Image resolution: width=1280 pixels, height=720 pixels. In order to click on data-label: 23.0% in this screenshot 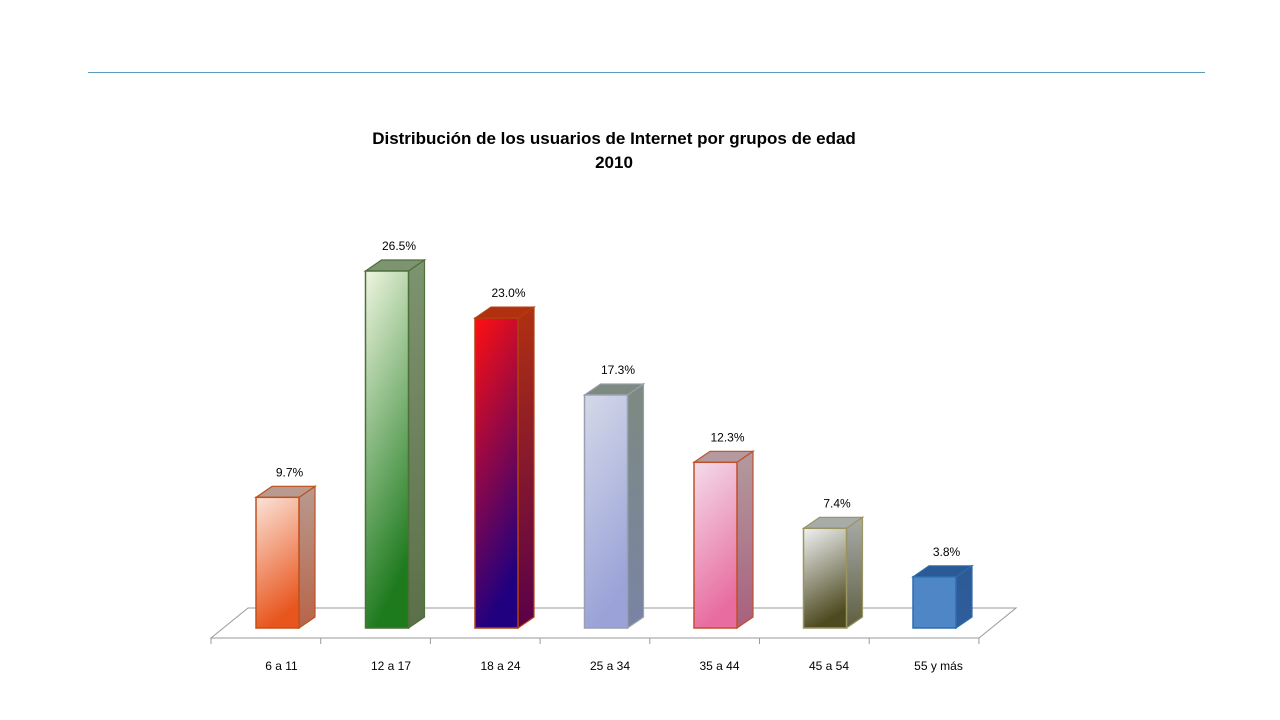, I will do `click(508, 293)`.